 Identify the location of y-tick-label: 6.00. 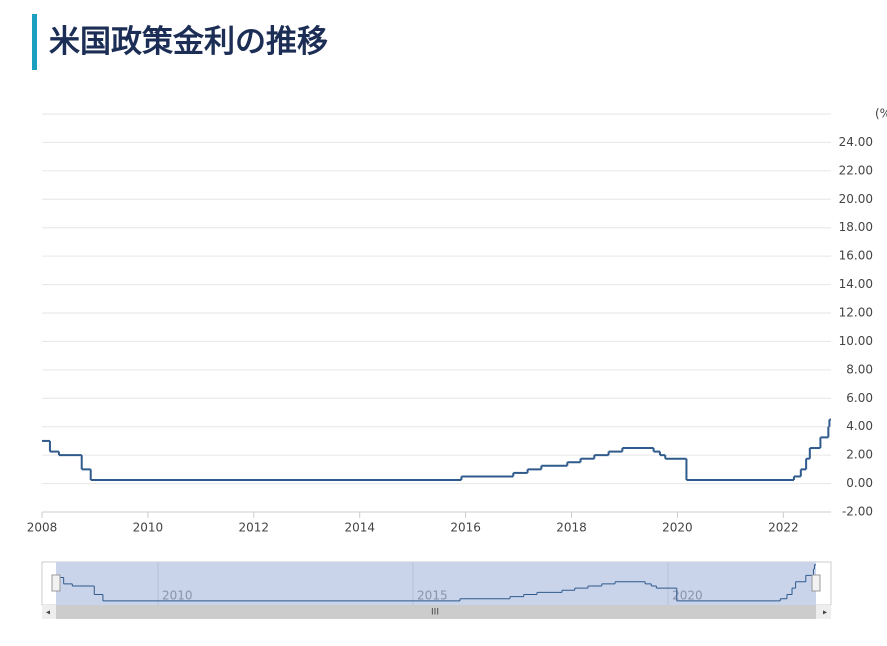
(859, 398).